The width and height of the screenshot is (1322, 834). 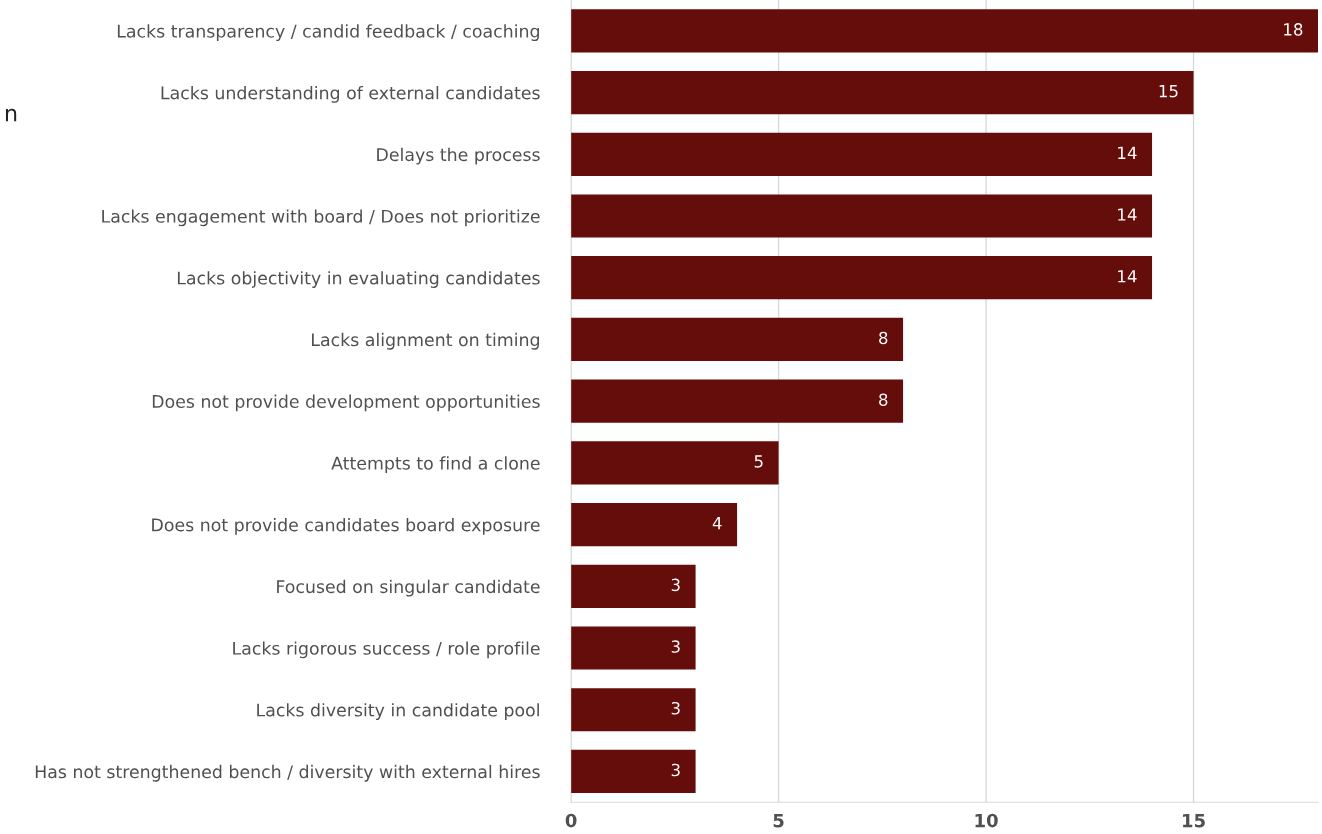 What do you see at coordinates (358, 279) in the screenshot?
I see `y-tick-label: Lacks objectivity in evaluating candidates` at bounding box center [358, 279].